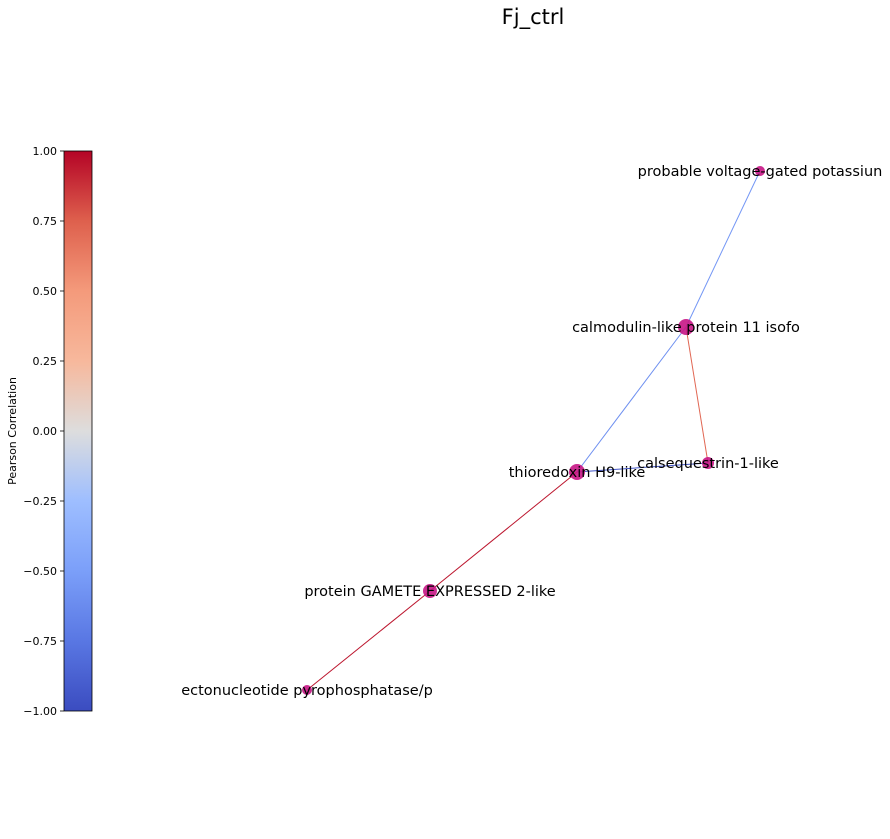 This screenshot has width=890, height=839. Describe the element at coordinates (503, 531) in the screenshot. I see `edge-trx-gex` at that location.